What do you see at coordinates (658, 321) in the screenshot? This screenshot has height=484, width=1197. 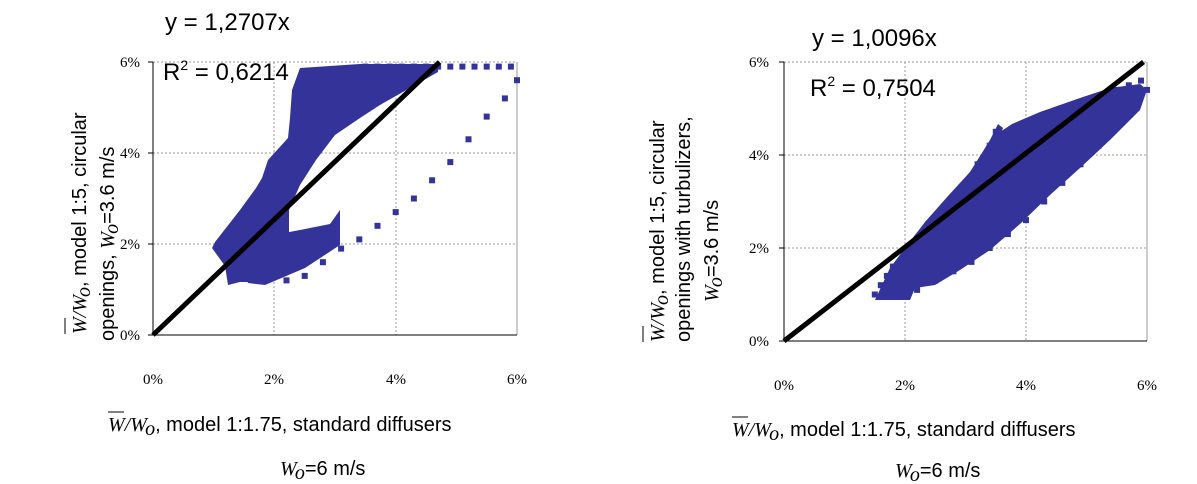 I see `y-label-right-slash: /` at bounding box center [658, 321].